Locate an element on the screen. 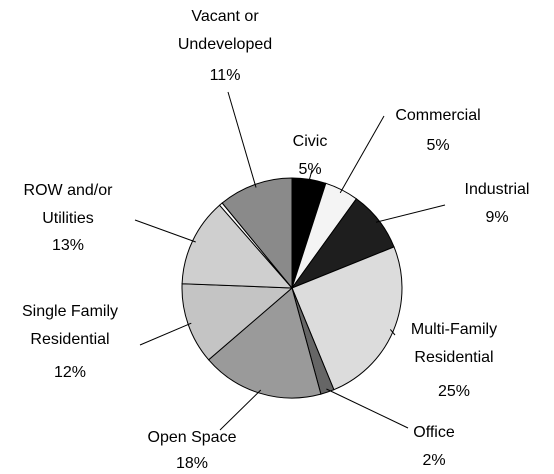 The height and width of the screenshot is (474, 554). pie-slice is located at coordinates (264, 343).